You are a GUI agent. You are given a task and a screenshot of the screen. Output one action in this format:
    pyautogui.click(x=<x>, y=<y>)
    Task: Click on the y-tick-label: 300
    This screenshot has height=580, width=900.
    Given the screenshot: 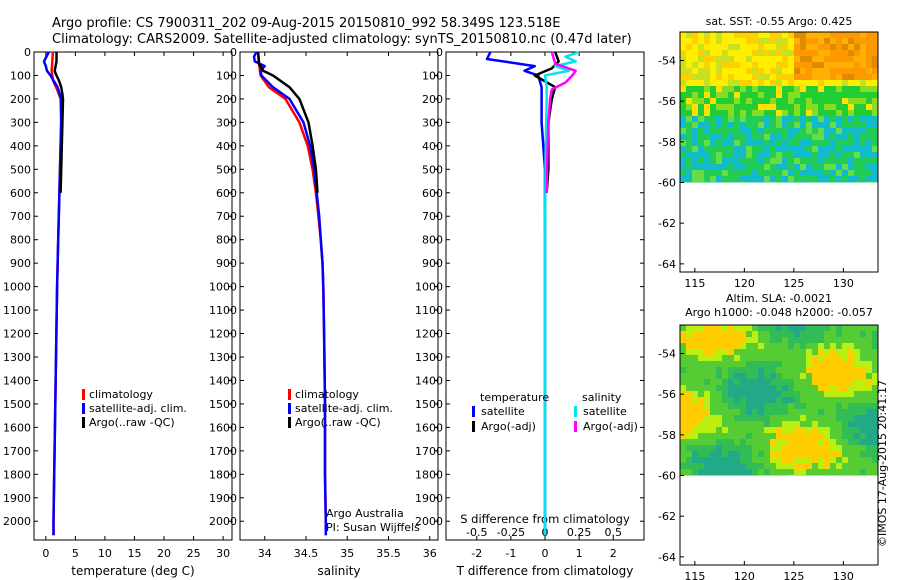 What is the action you would take?
    pyautogui.click(x=20, y=122)
    